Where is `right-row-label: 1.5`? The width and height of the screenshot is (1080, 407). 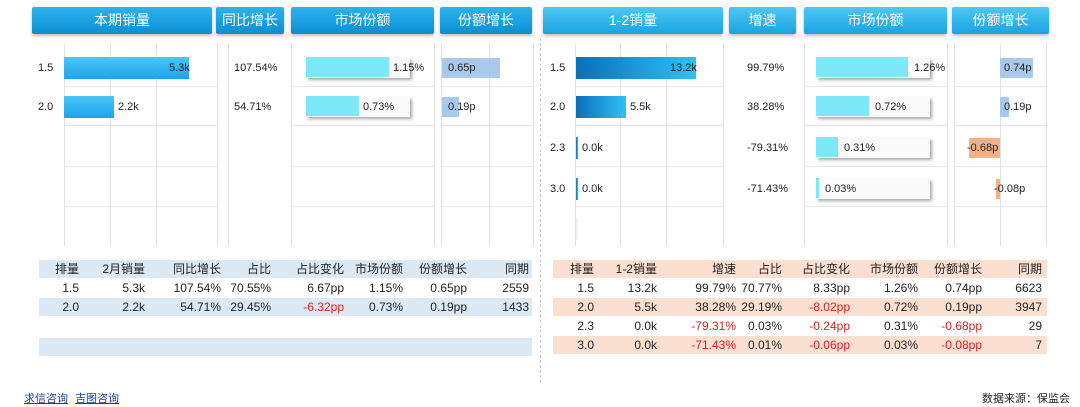
right-row-label: 1.5 is located at coordinates (558, 68).